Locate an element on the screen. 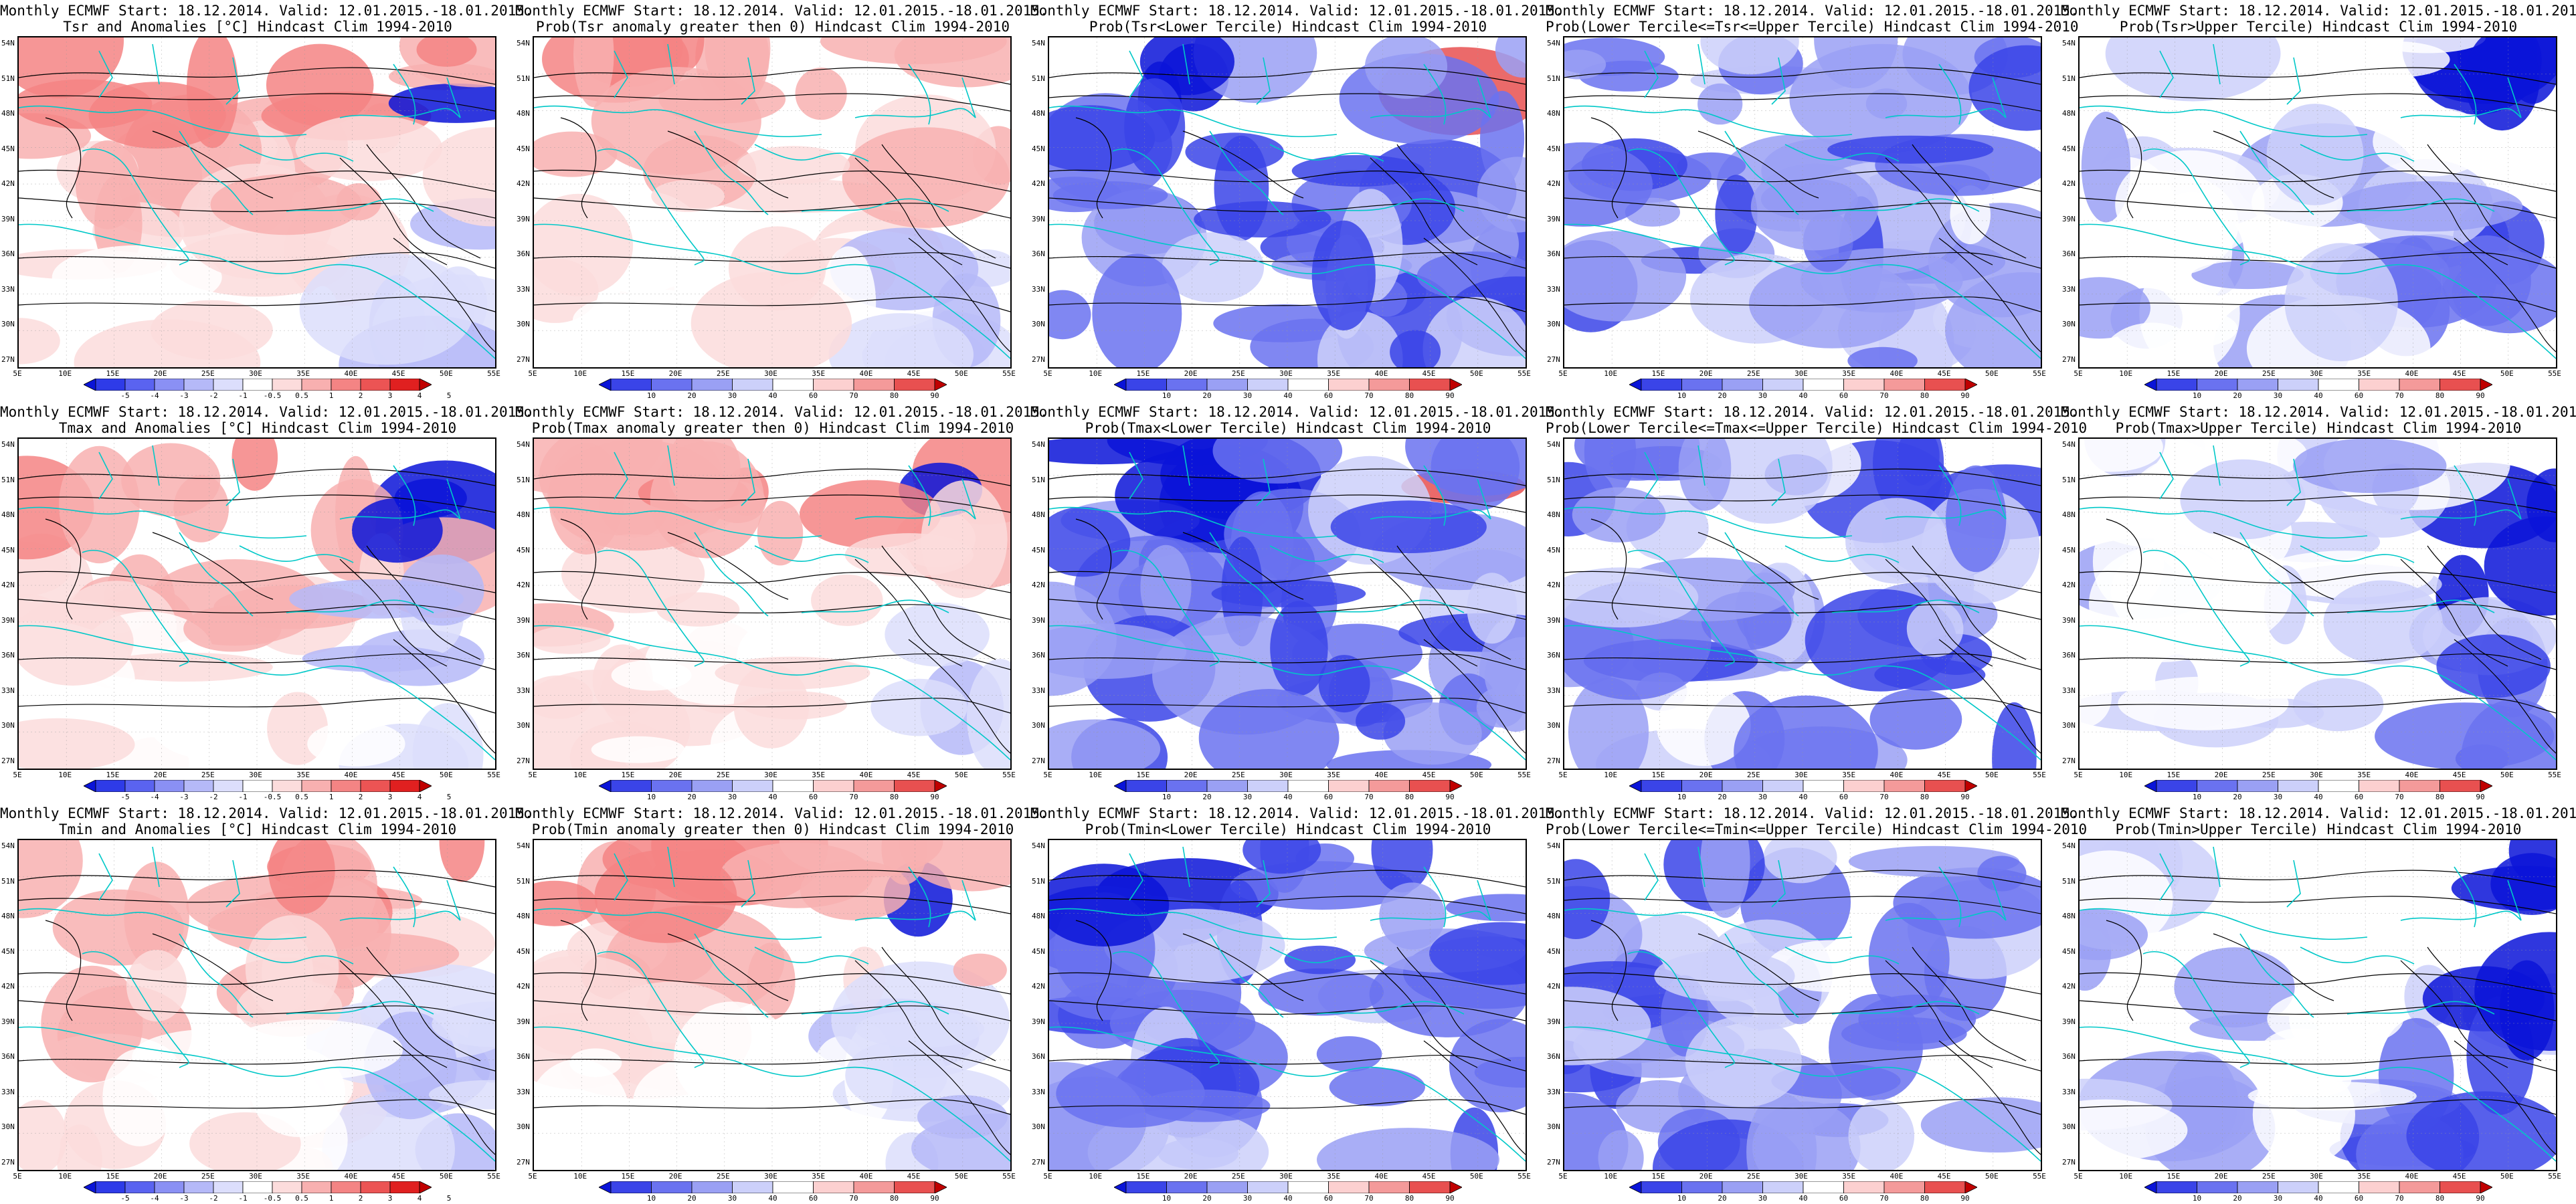 Image resolution: width=2576 pixels, height=1204 pixels. lon-tick-label: 50E is located at coordinates (1992, 775).